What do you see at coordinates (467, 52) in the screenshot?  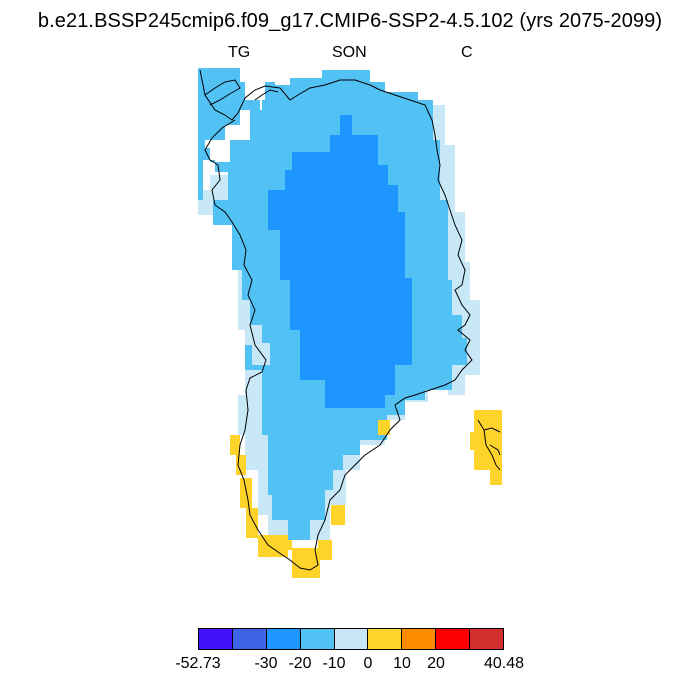 I see `units-label: C` at bounding box center [467, 52].